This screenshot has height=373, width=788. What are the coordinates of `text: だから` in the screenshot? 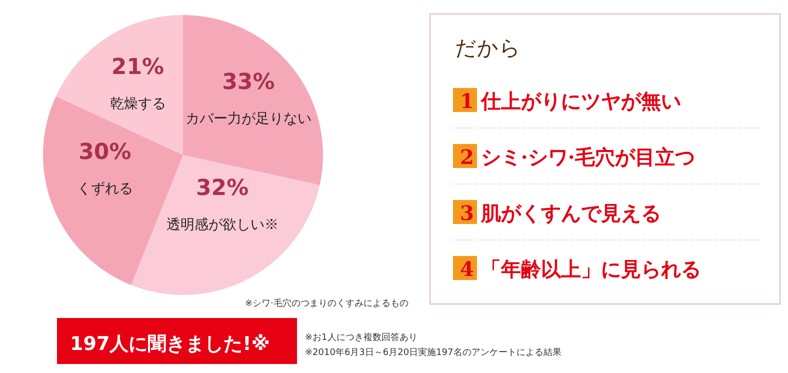 It's located at (488, 48).